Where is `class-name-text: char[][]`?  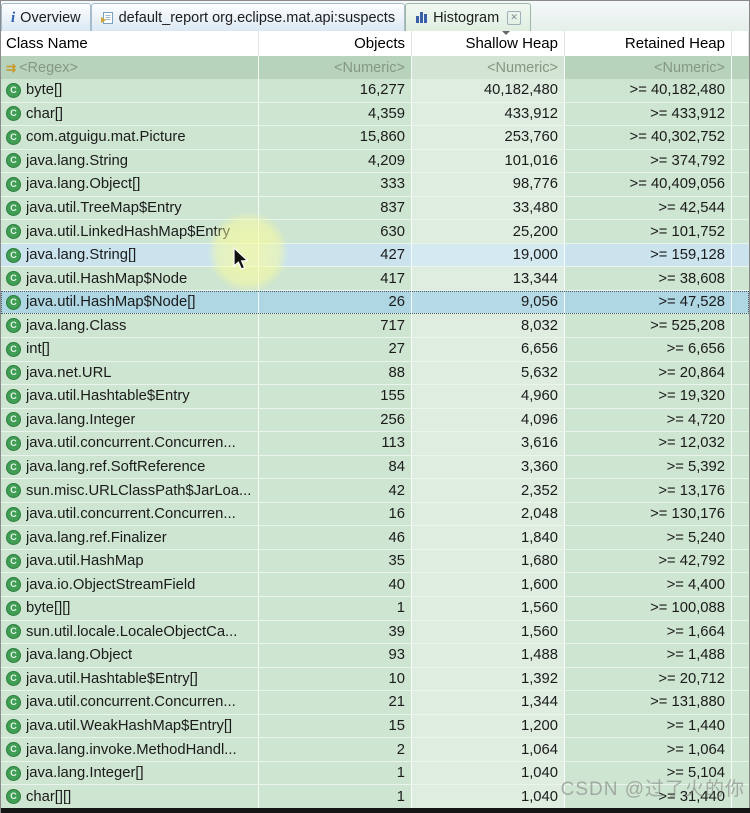 class-name-text: char[][] is located at coordinates (49, 796).